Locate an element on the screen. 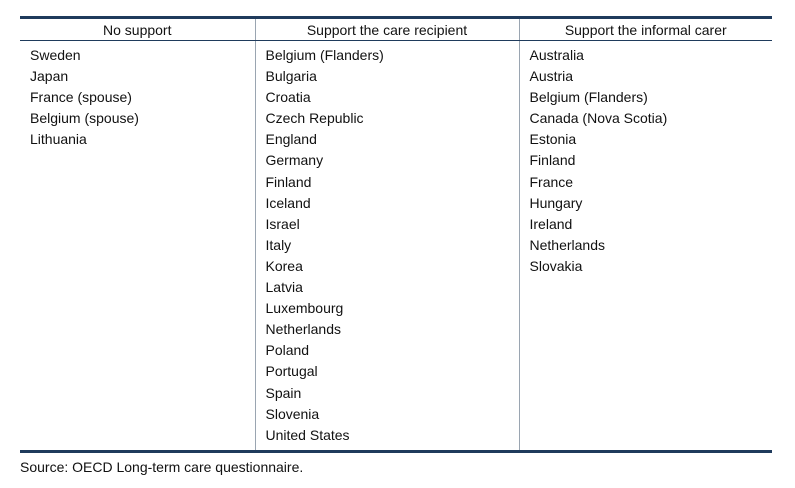  list-item: Austria is located at coordinates (551, 76).